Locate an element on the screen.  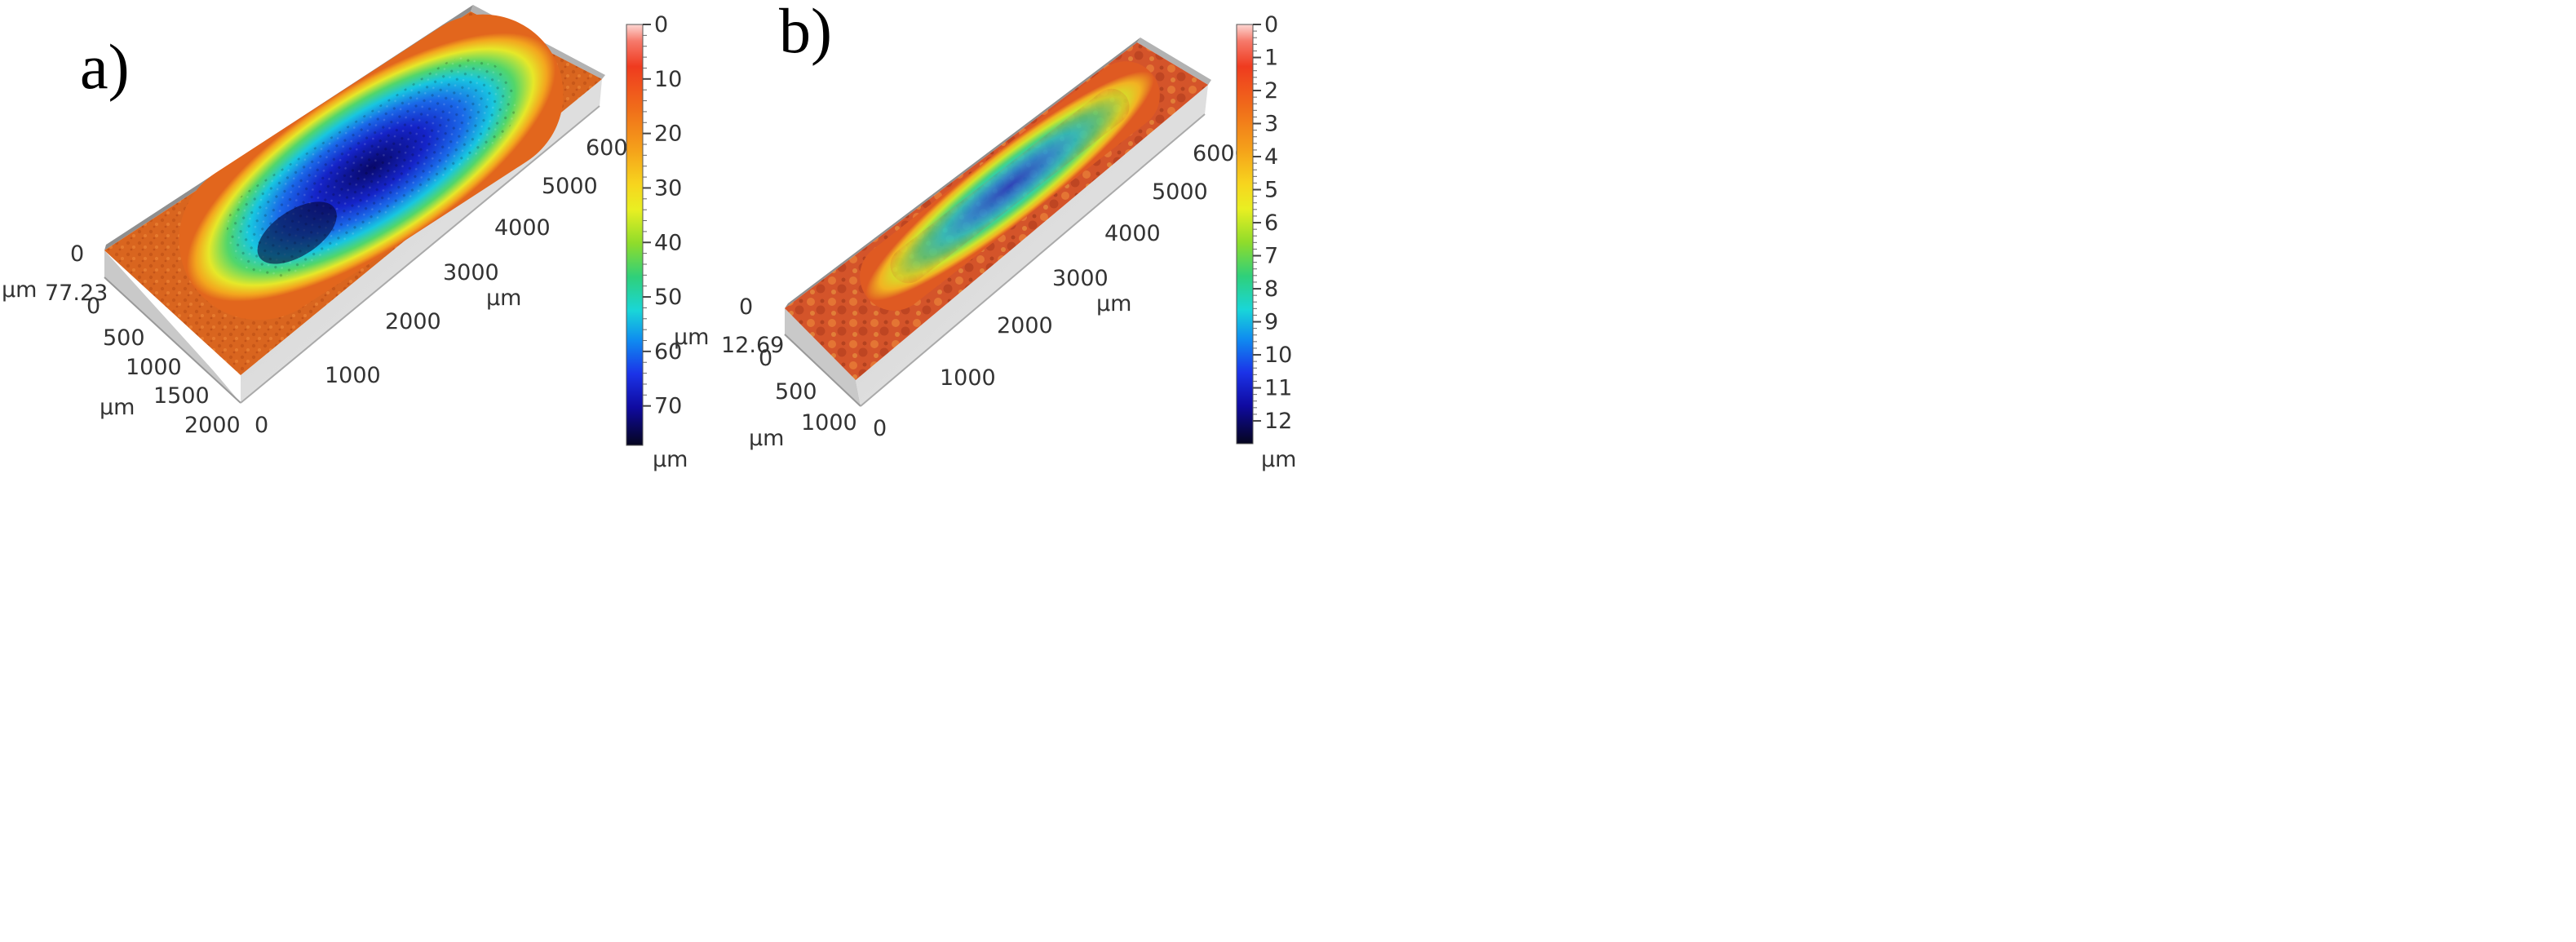
panel-a-x-tick: 4000 is located at coordinates (522, 228).